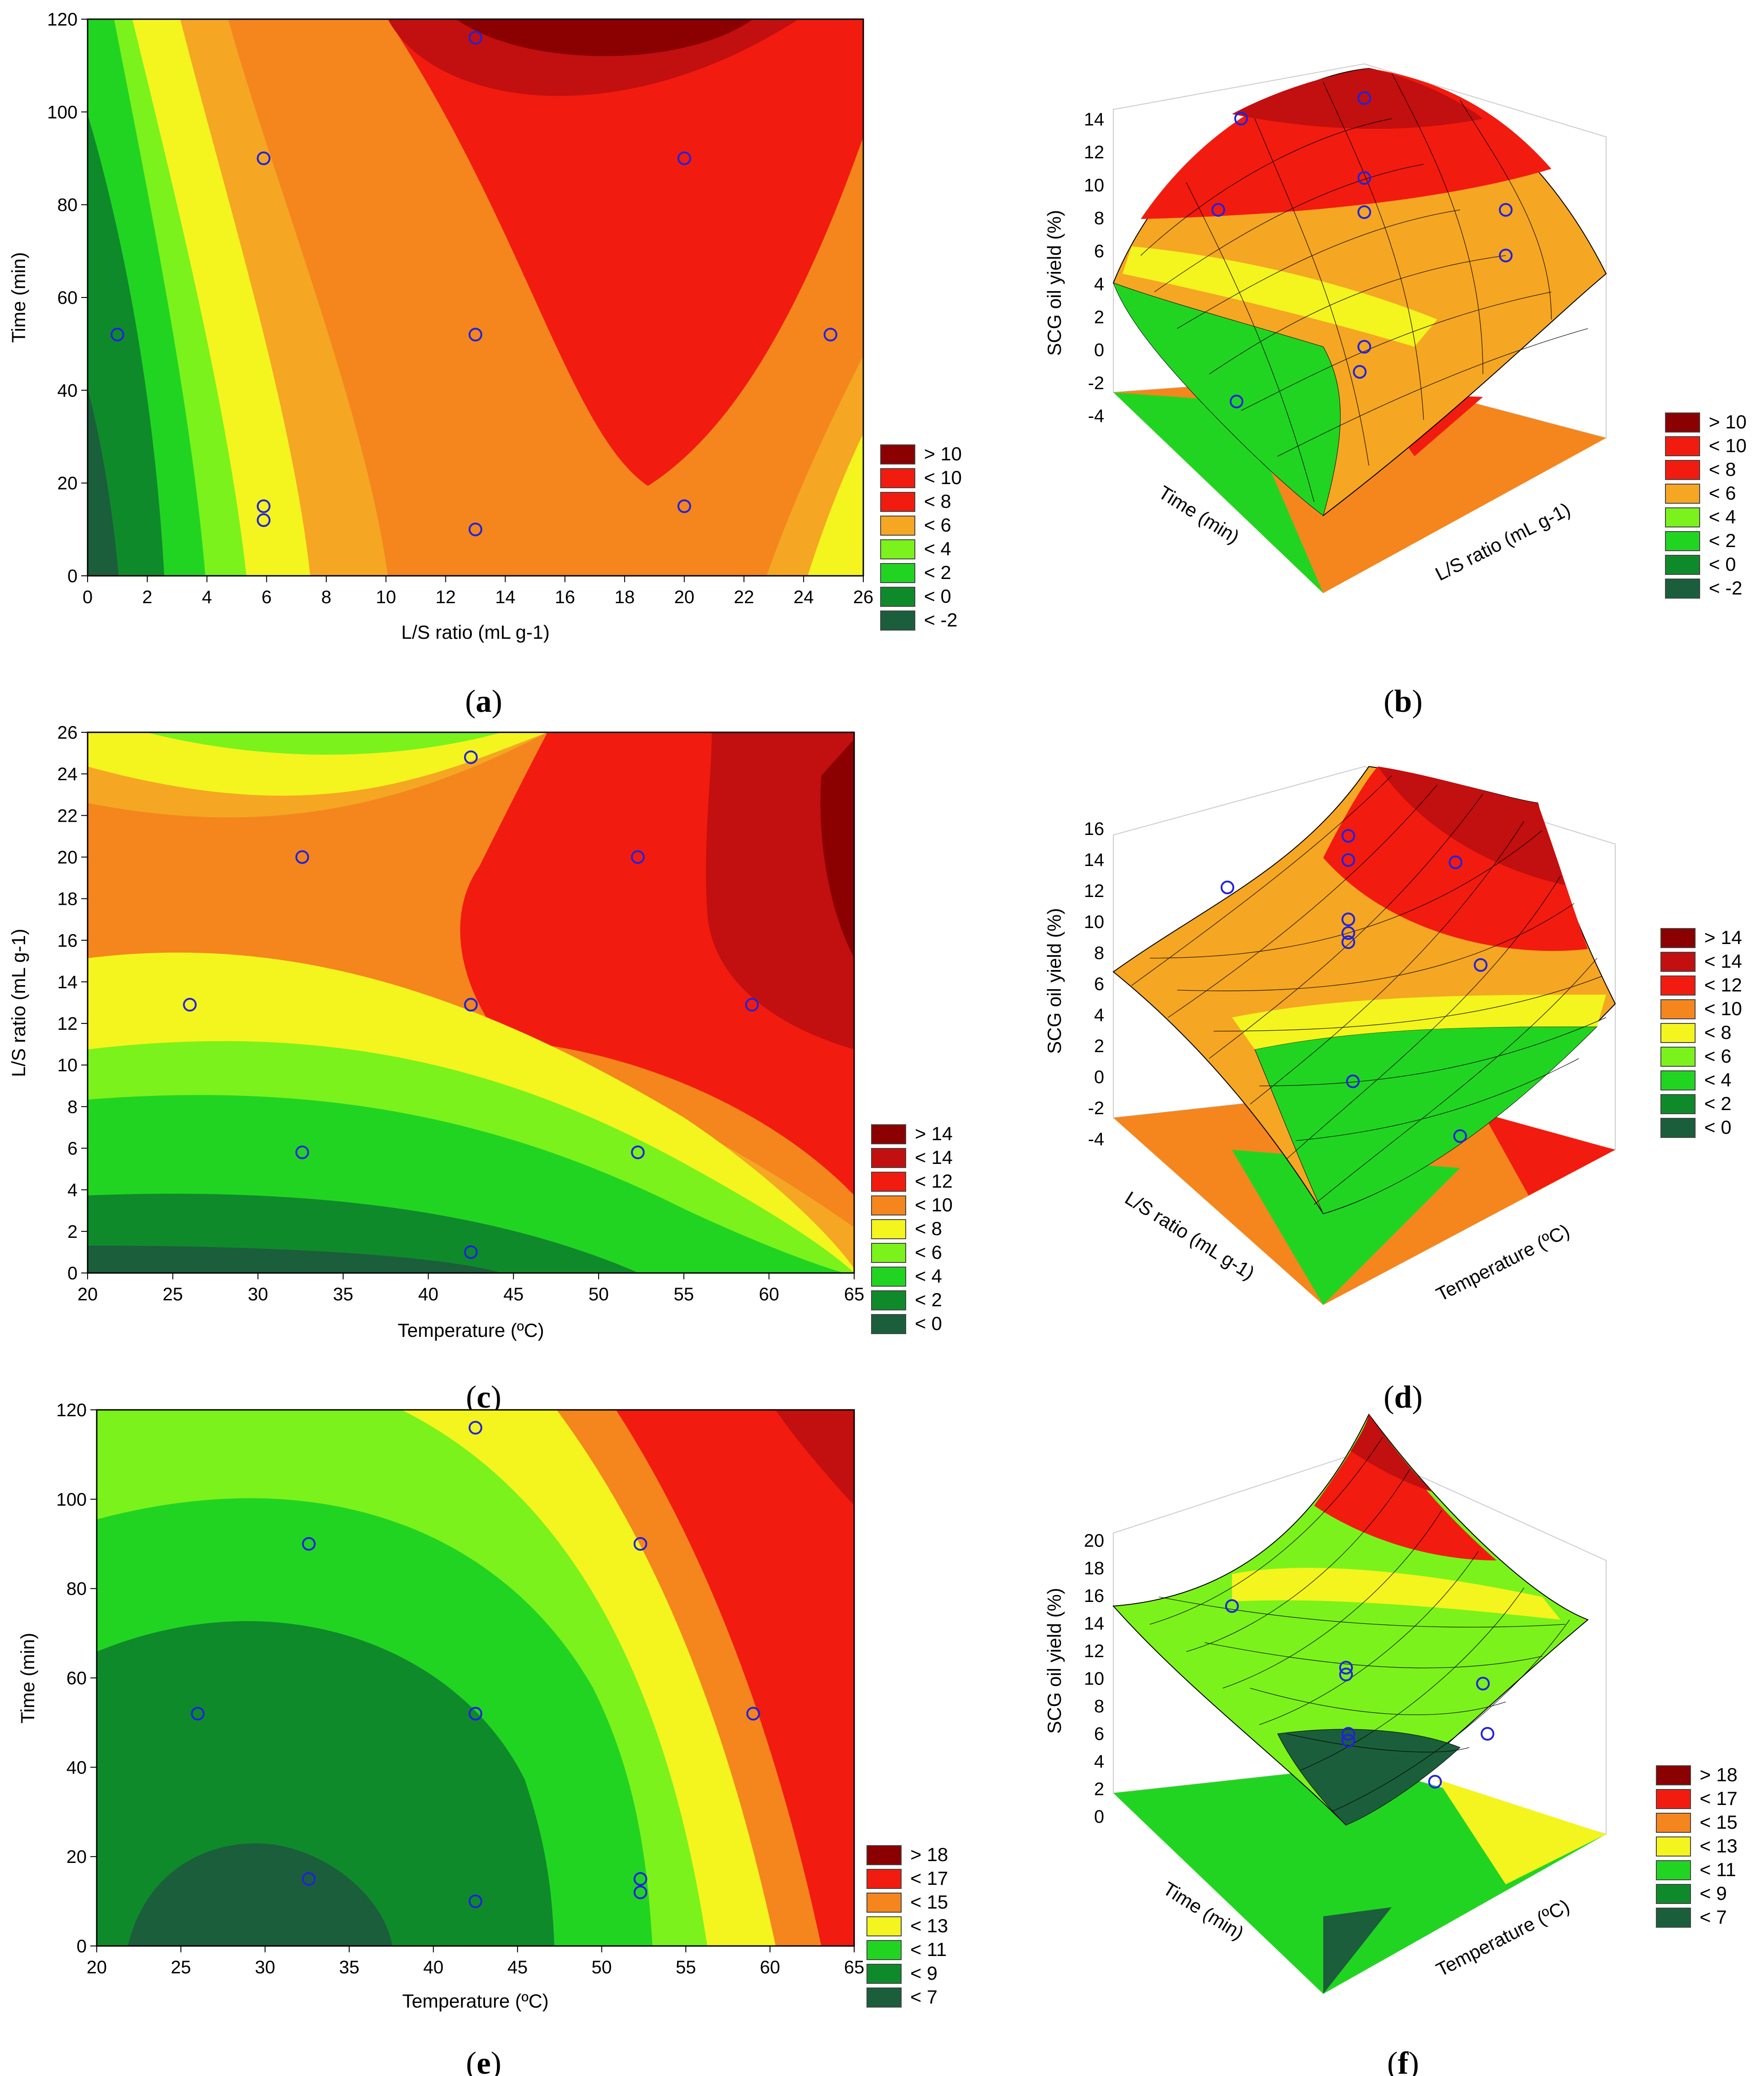 The height and width of the screenshot is (2076, 1764). I want to click on z-tick-label: -4, so click(1096, 1139).